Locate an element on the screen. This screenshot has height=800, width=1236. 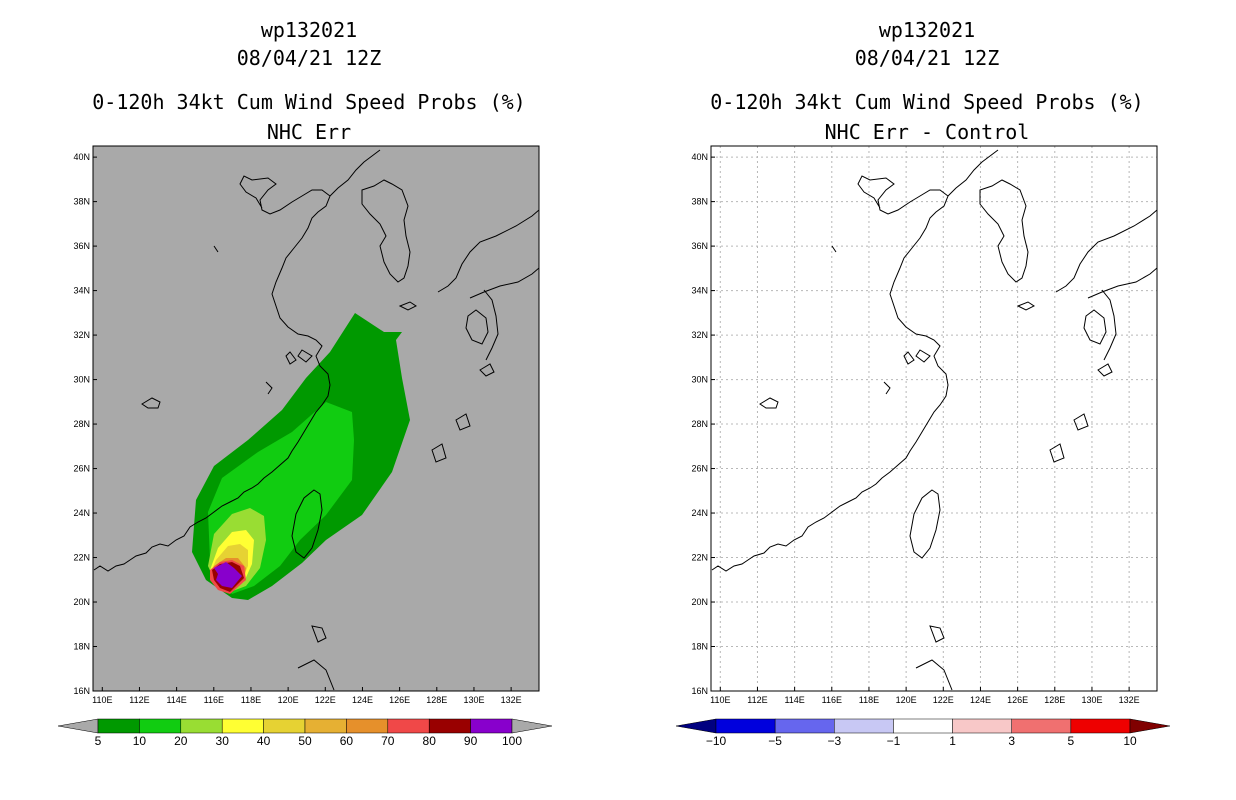
p2-xtick-label: 112E is located at coordinates (757, 700).